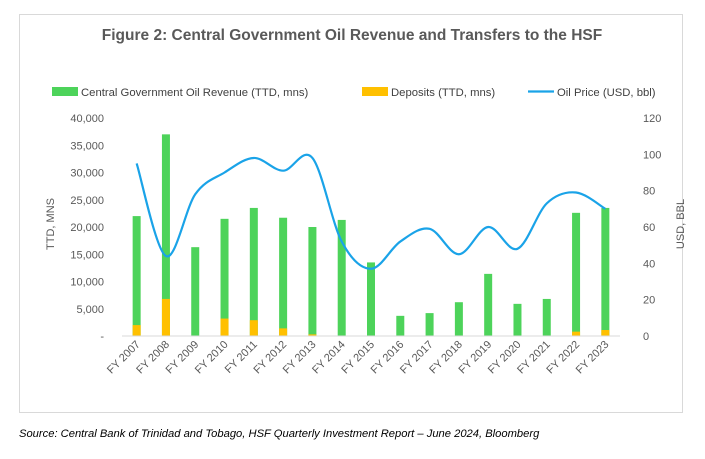 The width and height of the screenshot is (705, 459). I want to click on legend-label-oil-price: Oil Price (USD, bbl), so click(606, 93).